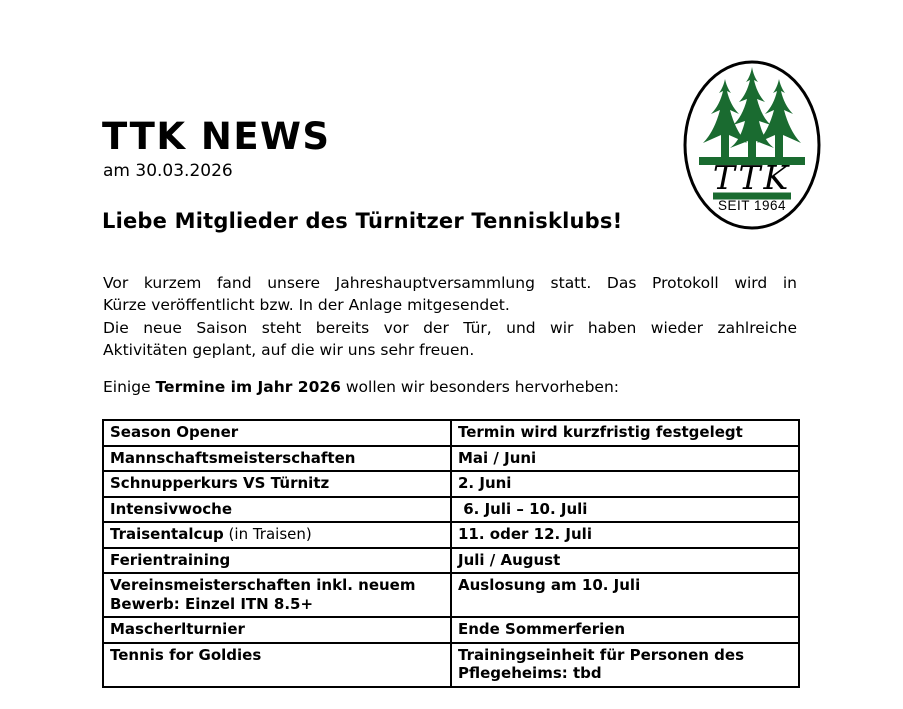  I want to click on termine-suffix: wollen wir besonders hervorheben:, so click(479, 387).